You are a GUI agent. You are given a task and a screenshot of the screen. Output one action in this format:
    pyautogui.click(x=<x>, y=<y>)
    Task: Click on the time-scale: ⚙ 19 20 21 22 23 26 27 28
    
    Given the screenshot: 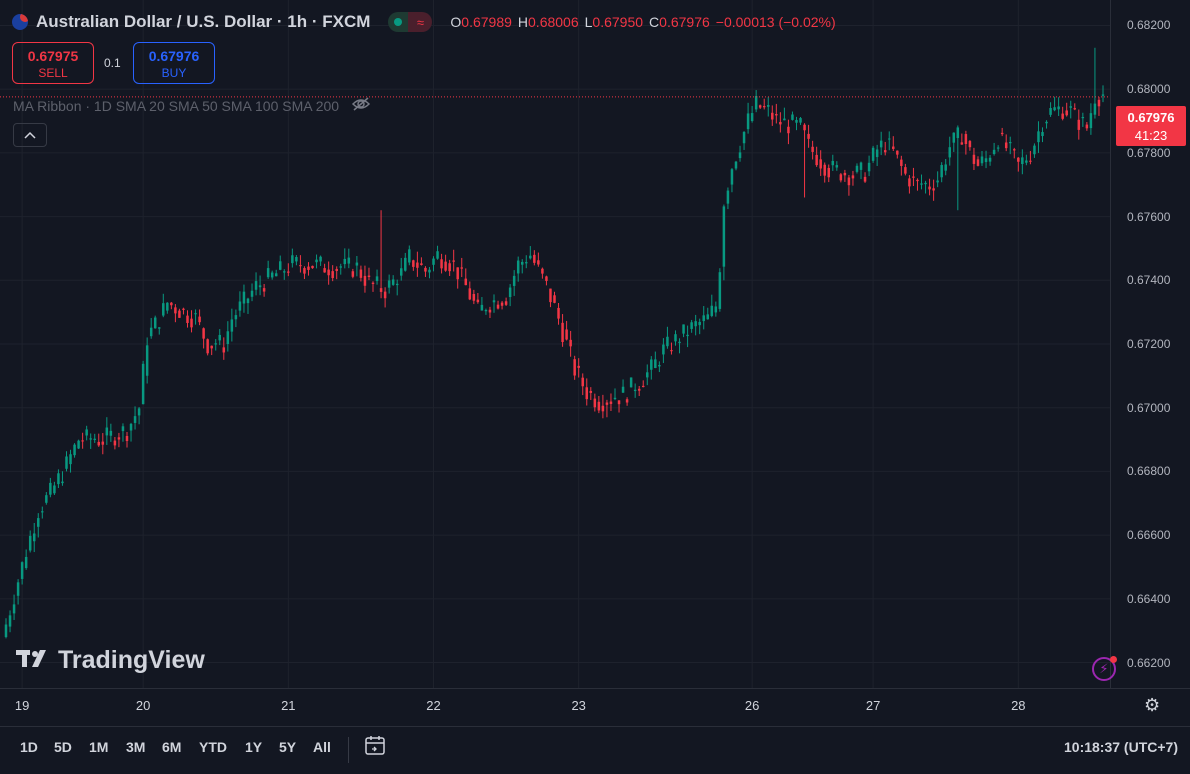 What is the action you would take?
    pyautogui.click(x=595, y=707)
    